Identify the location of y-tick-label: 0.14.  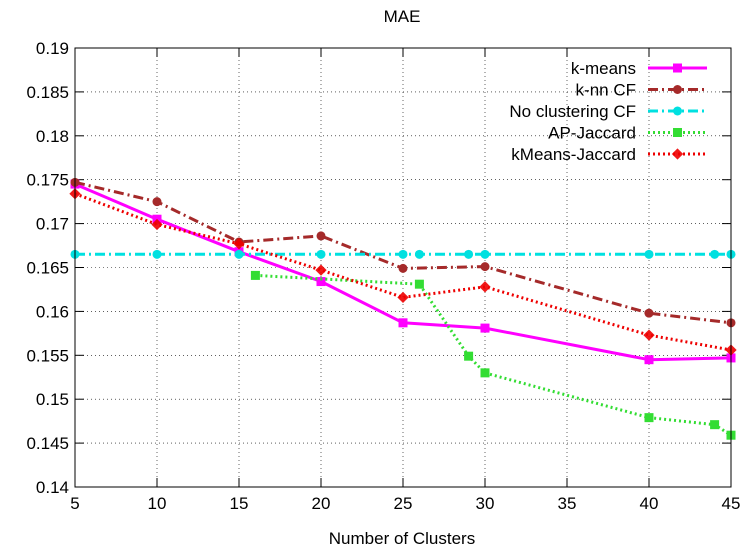
(52, 487).